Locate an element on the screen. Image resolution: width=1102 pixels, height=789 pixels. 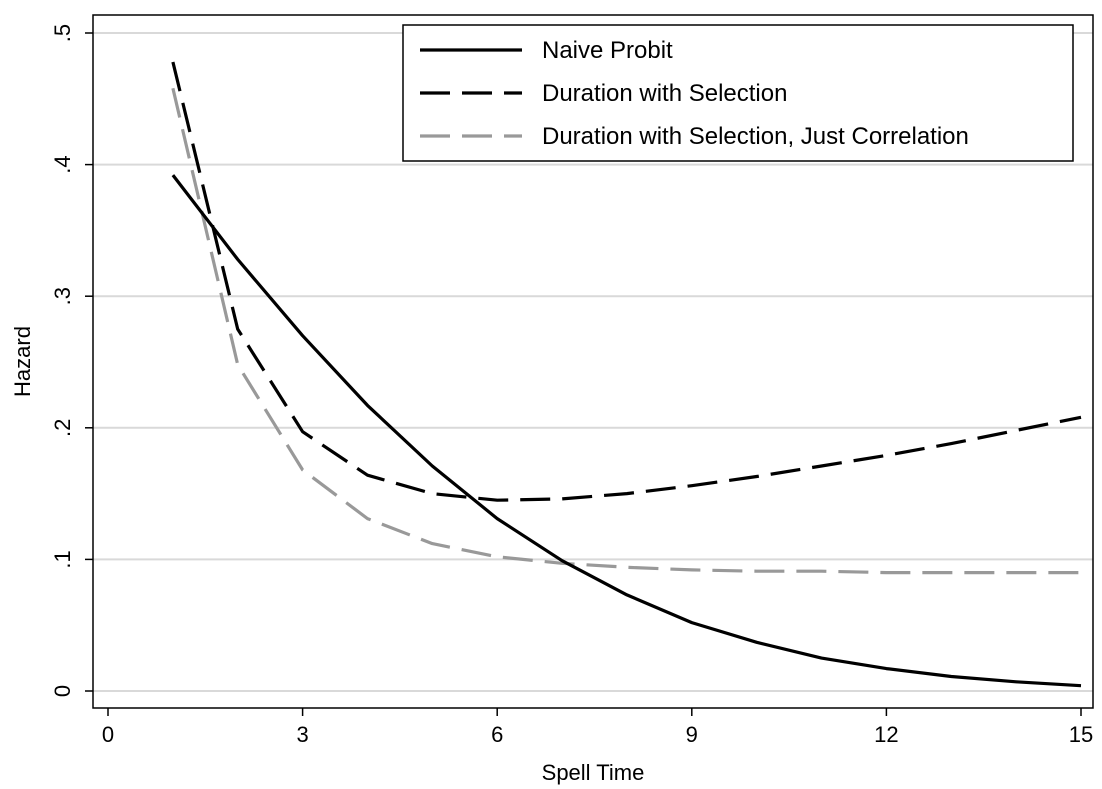
x-tick-label: 6 is located at coordinates (497, 734).